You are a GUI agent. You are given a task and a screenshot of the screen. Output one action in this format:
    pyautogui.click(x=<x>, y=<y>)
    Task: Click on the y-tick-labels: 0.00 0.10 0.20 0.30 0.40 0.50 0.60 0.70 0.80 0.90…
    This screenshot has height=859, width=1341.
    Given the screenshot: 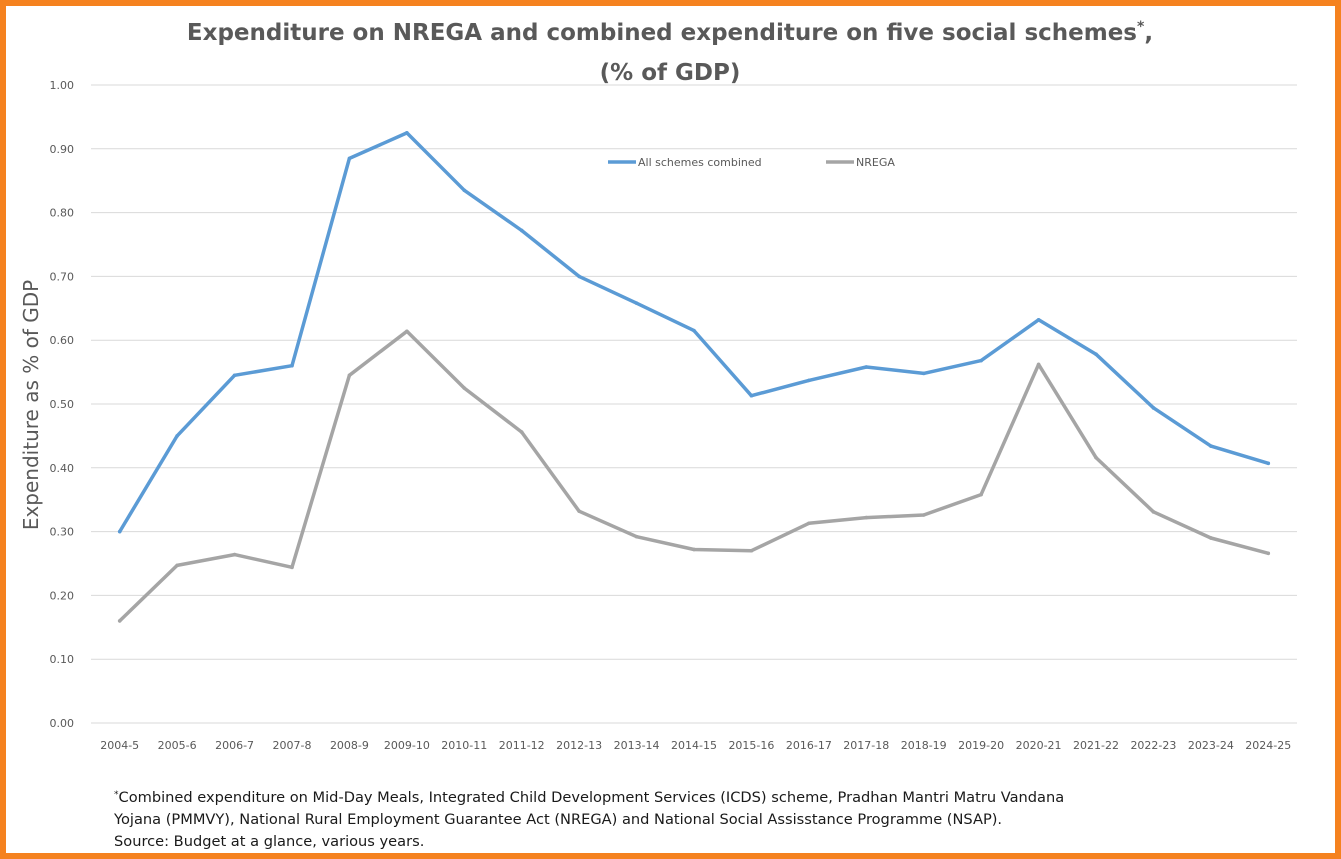 What is the action you would take?
    pyautogui.click(x=62, y=404)
    